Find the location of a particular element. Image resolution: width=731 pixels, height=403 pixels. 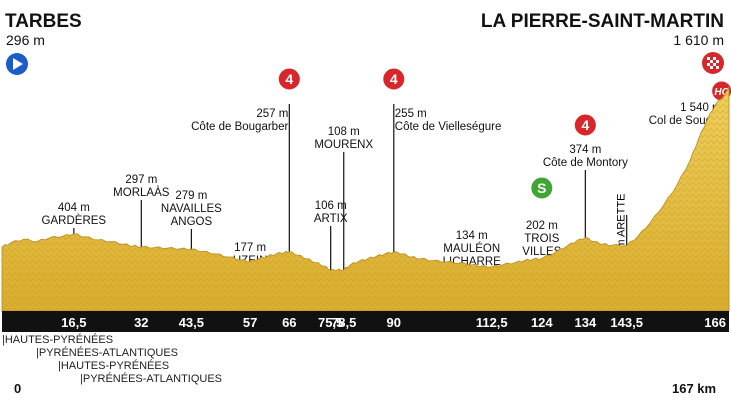

waypoint-name: Côte de Montory is located at coordinates (585, 163).